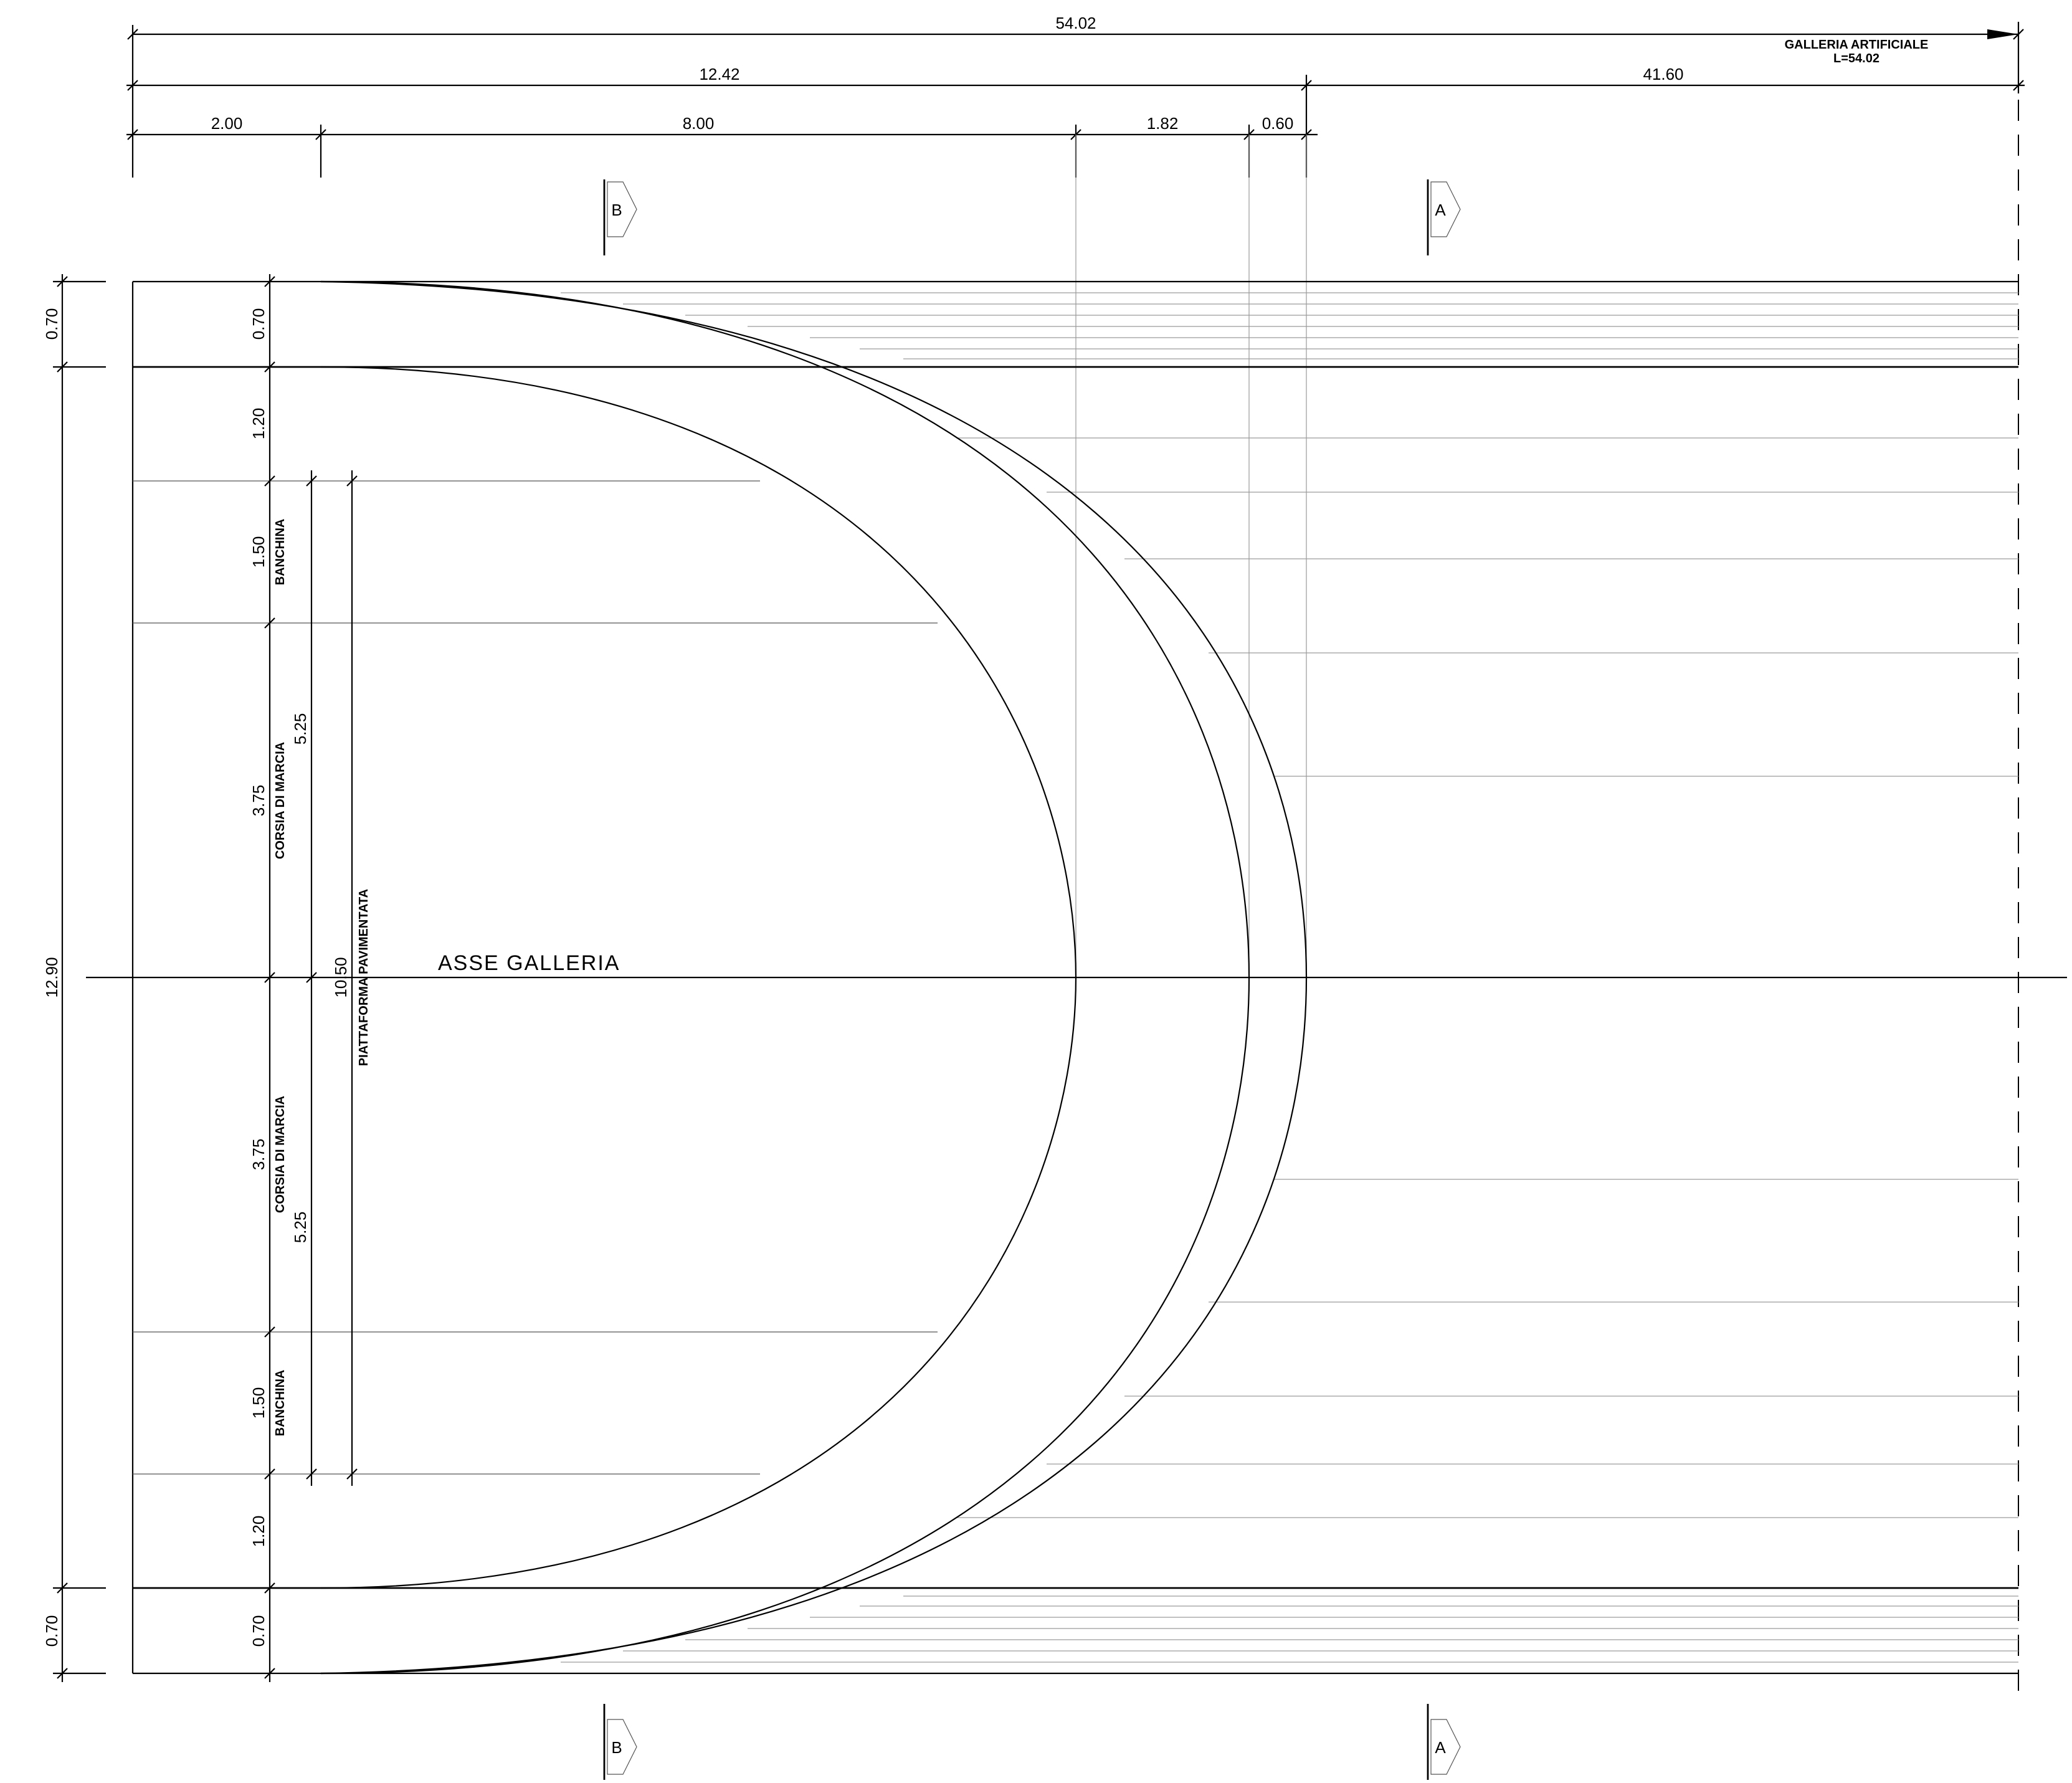 Image resolution: width=2072 pixels, height=1783 pixels. Describe the element at coordinates (1440, 1748) in the screenshot. I see `section-marker-a-bottom-label: A` at that location.